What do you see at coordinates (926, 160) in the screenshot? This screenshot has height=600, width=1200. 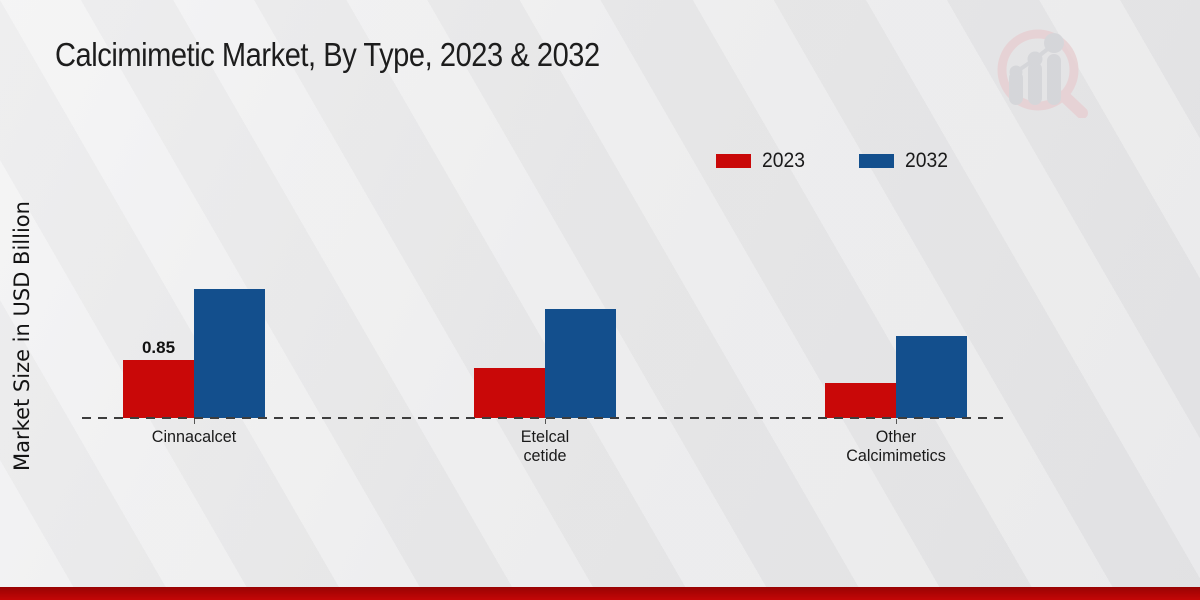 I see `legend-label: 2032` at bounding box center [926, 160].